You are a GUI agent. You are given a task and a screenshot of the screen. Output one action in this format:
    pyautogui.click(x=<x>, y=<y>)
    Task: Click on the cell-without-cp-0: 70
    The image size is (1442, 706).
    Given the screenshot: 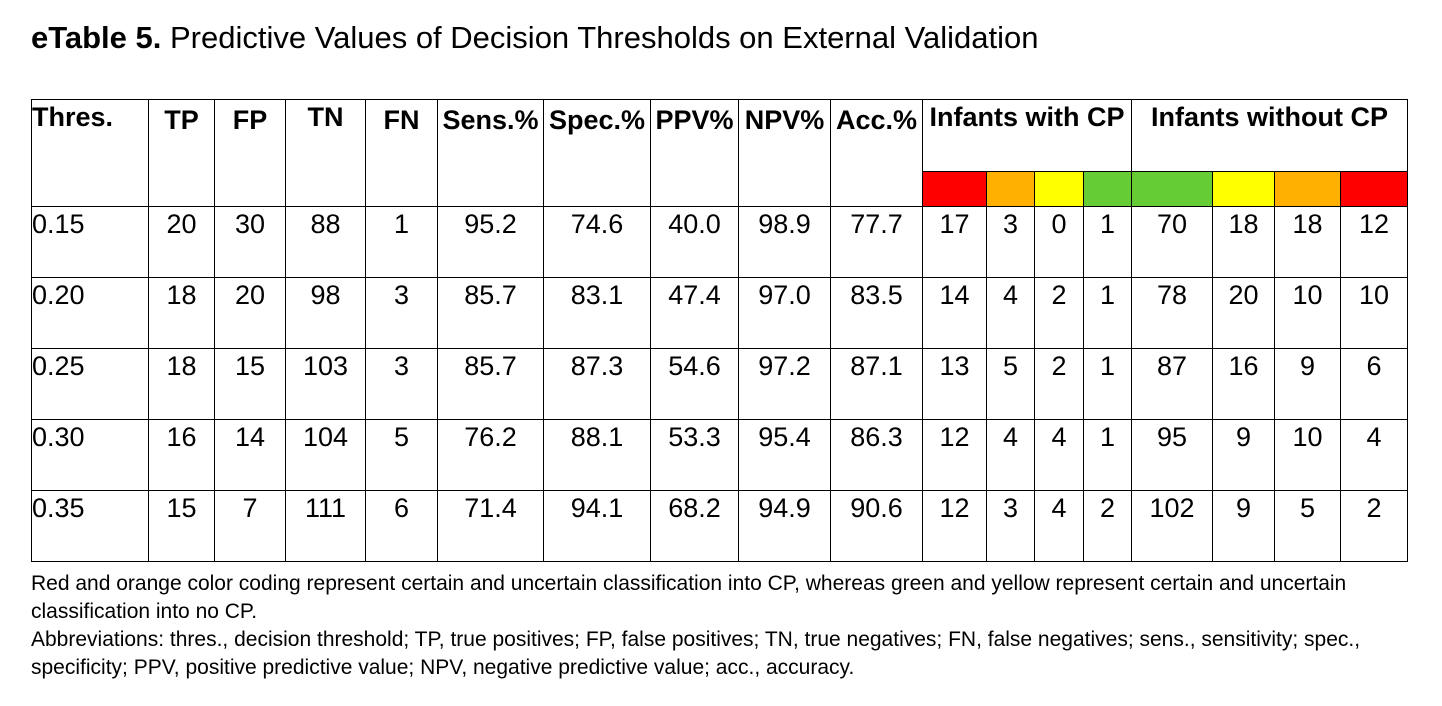 What is the action you would take?
    pyautogui.click(x=1172, y=242)
    